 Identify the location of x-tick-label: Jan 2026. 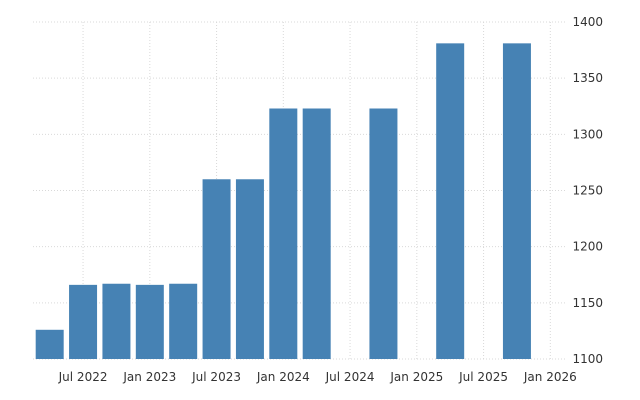
(550, 377).